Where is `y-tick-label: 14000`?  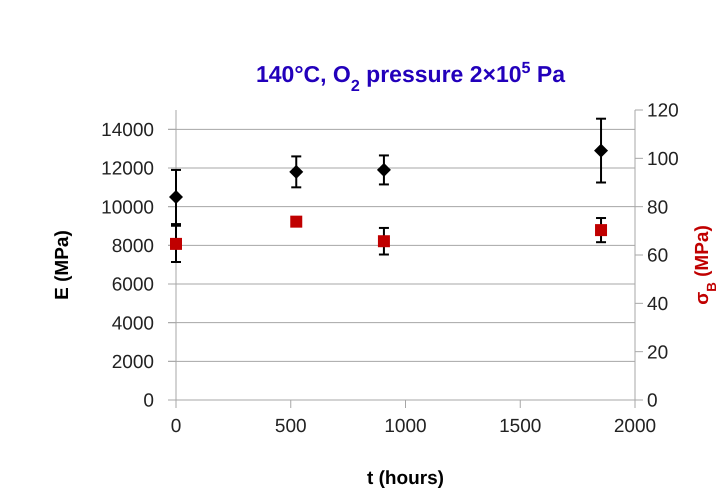
y-tick-label: 14000 is located at coordinates (127, 130).